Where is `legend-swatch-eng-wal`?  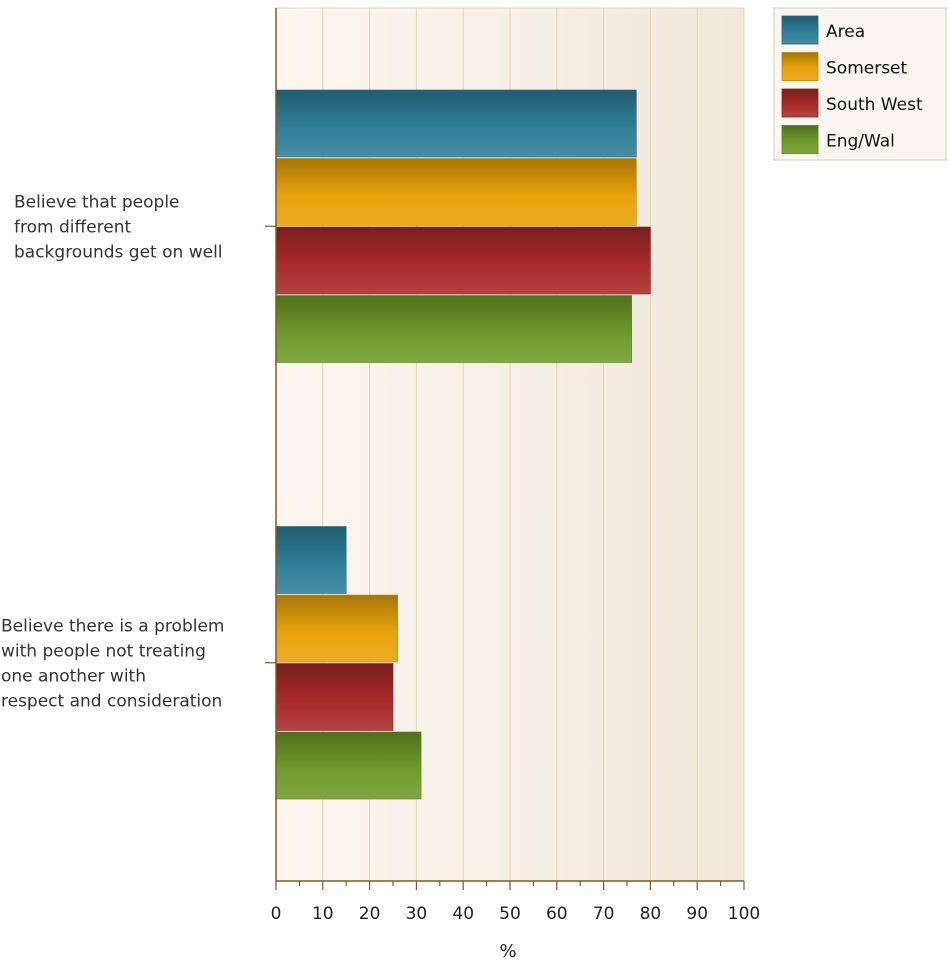 legend-swatch-eng-wal is located at coordinates (800, 139).